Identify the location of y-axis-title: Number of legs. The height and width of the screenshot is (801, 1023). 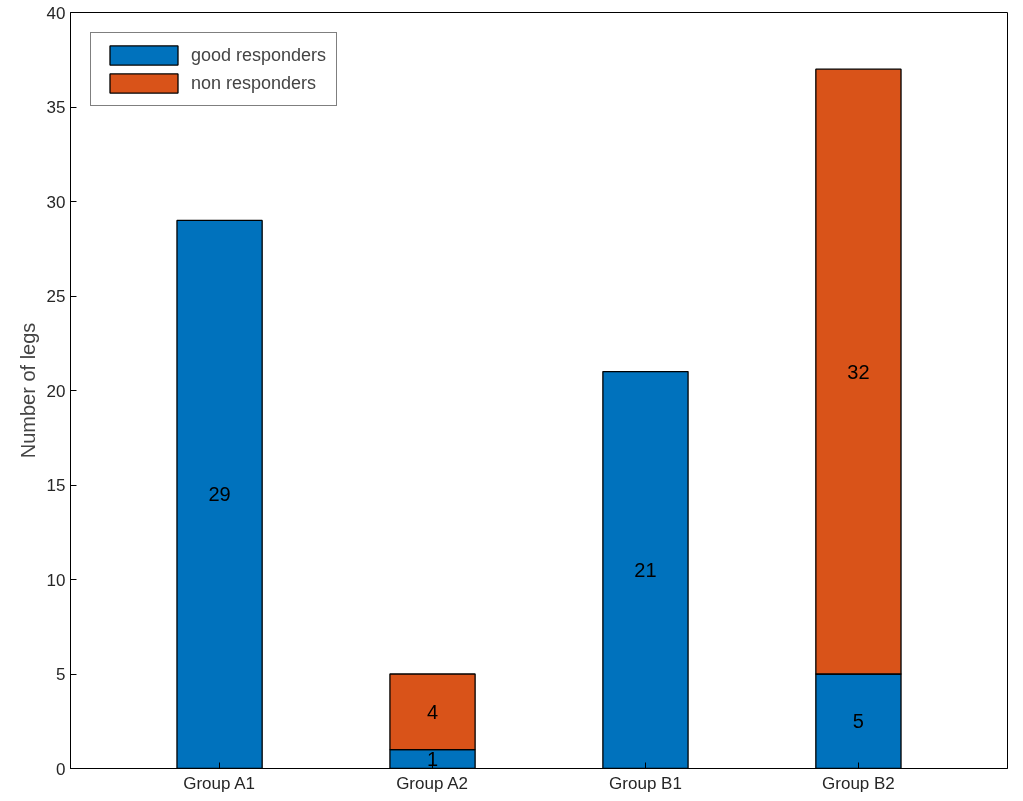
(27, 390).